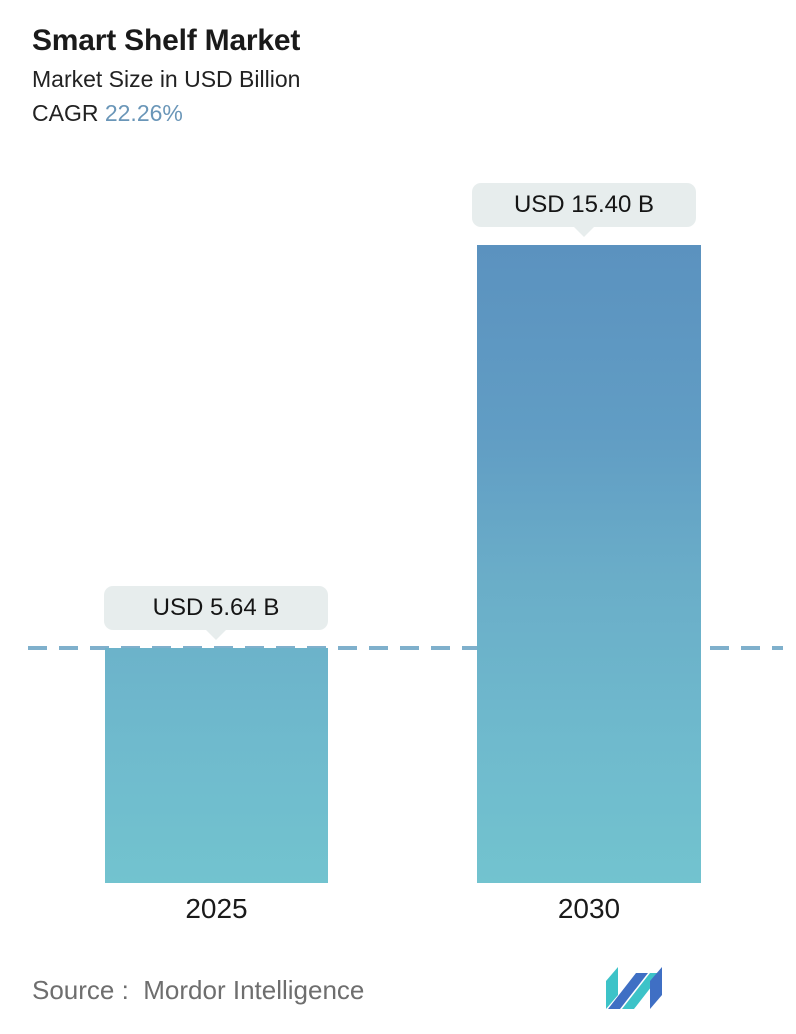  Describe the element at coordinates (638, 988) in the screenshot. I see `mordor-intelligence-logo-icon` at that location.